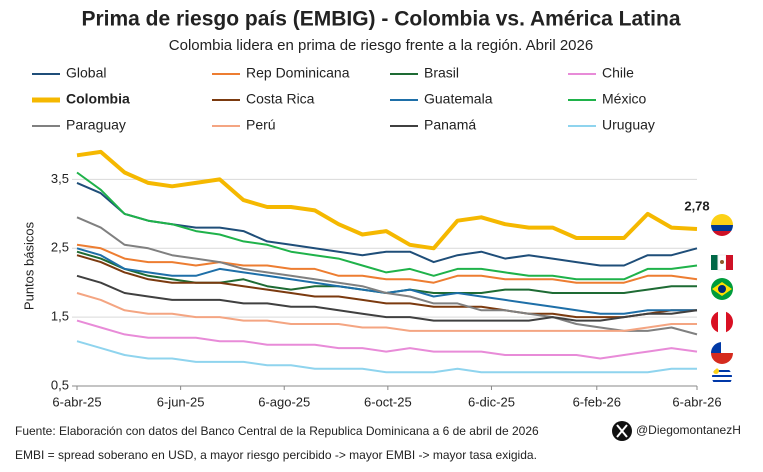 The height and width of the screenshot is (472, 763). I want to click on flag-peru, so click(722, 322).